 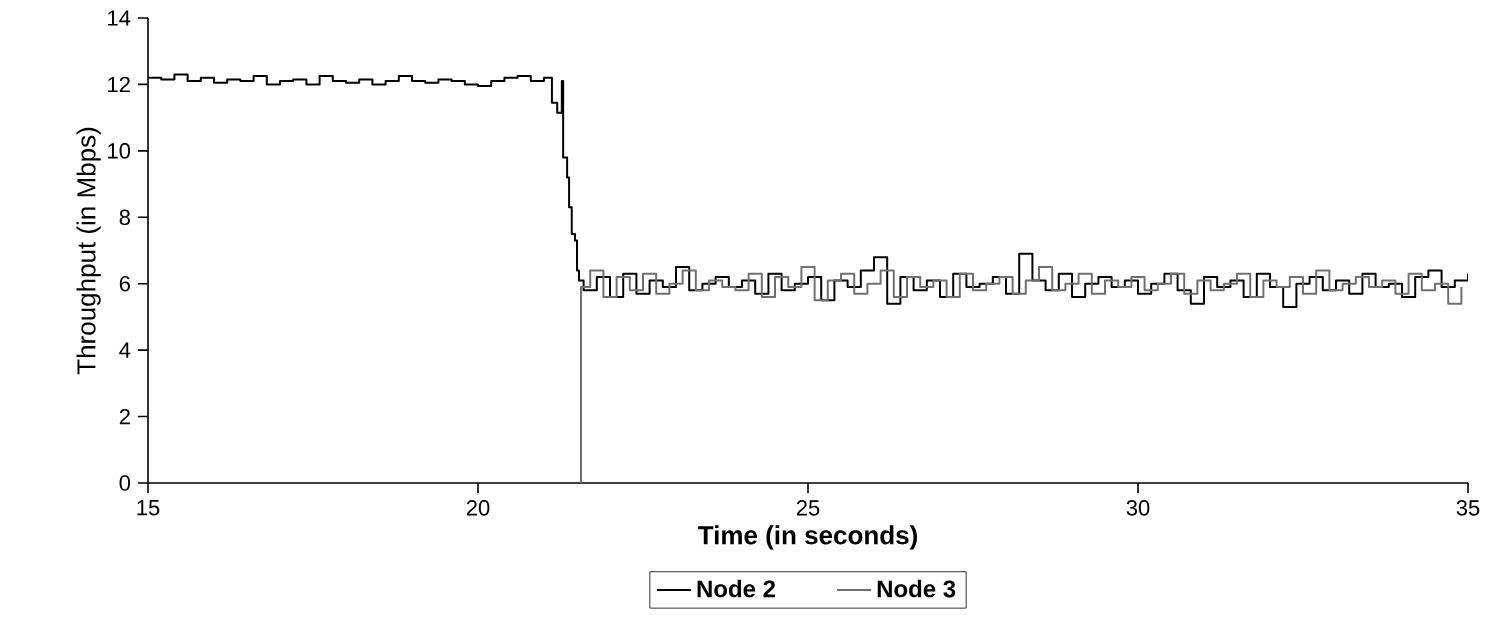 I want to click on x-axis-title: Time (in seconds), so click(x=807, y=537).